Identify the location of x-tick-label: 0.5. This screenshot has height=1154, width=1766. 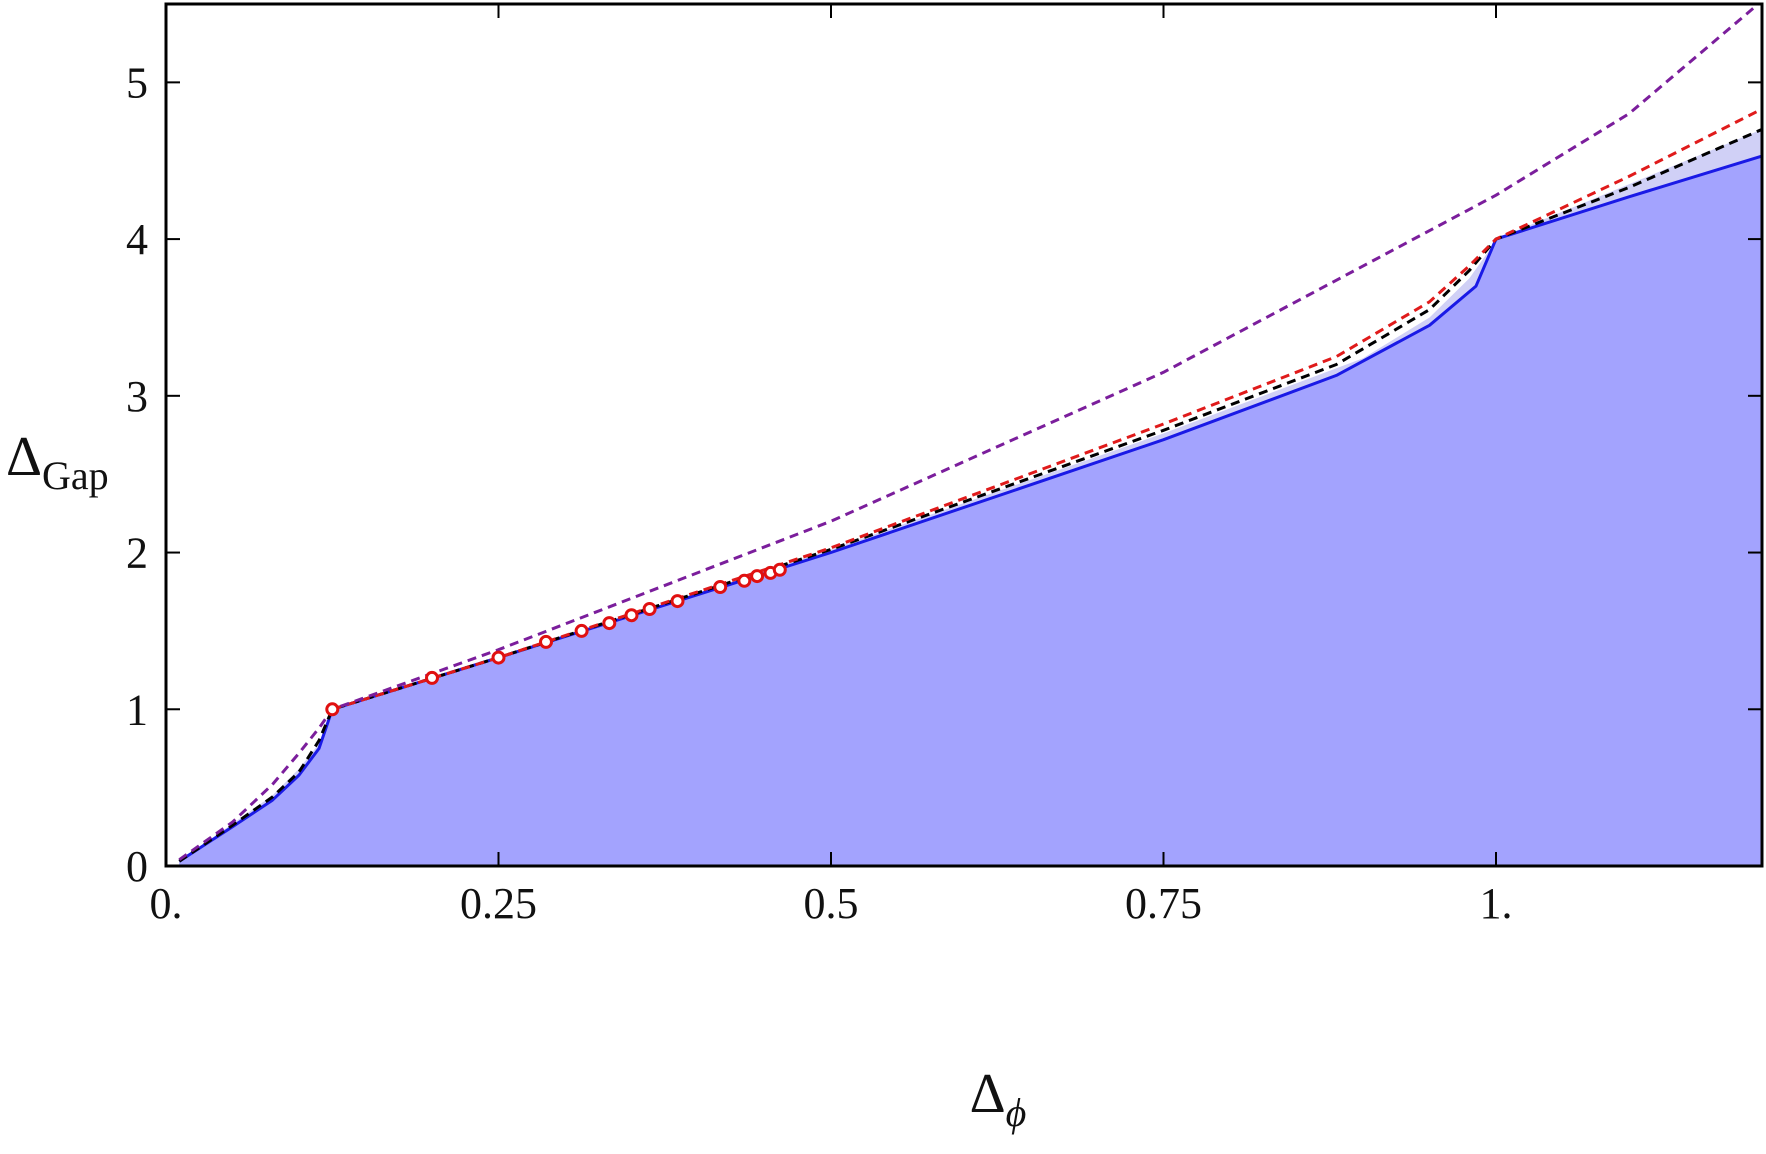
(831, 903).